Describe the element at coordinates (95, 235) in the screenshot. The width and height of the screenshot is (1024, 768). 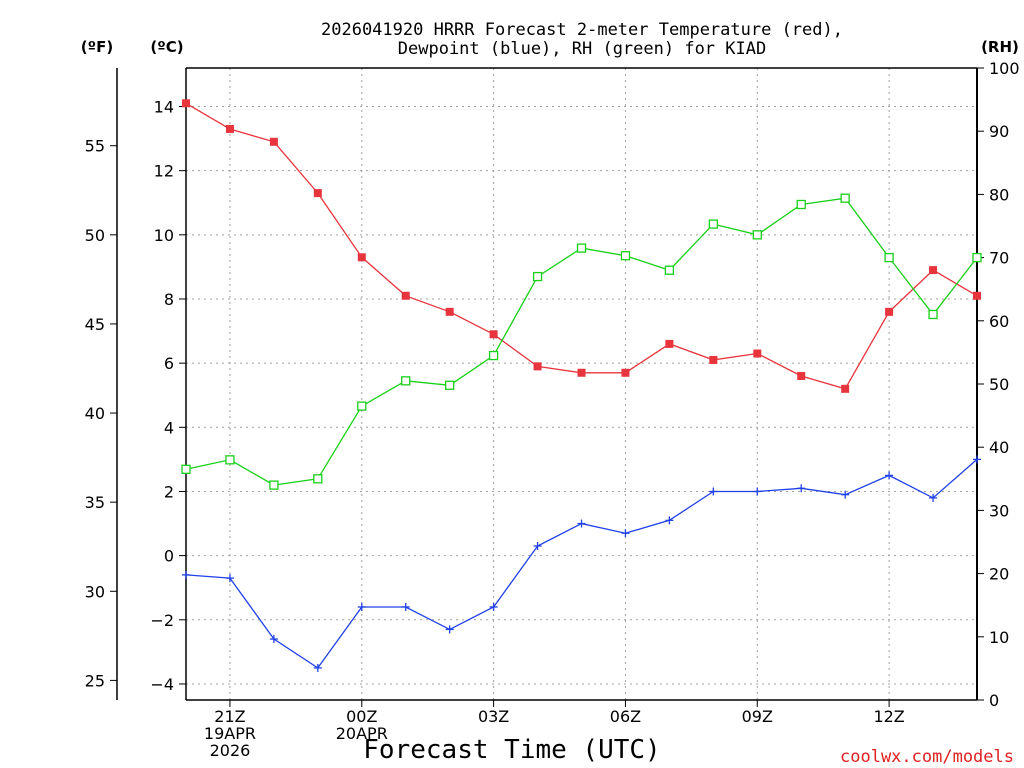
I see `fahrenheit-tick-label: 50` at that location.